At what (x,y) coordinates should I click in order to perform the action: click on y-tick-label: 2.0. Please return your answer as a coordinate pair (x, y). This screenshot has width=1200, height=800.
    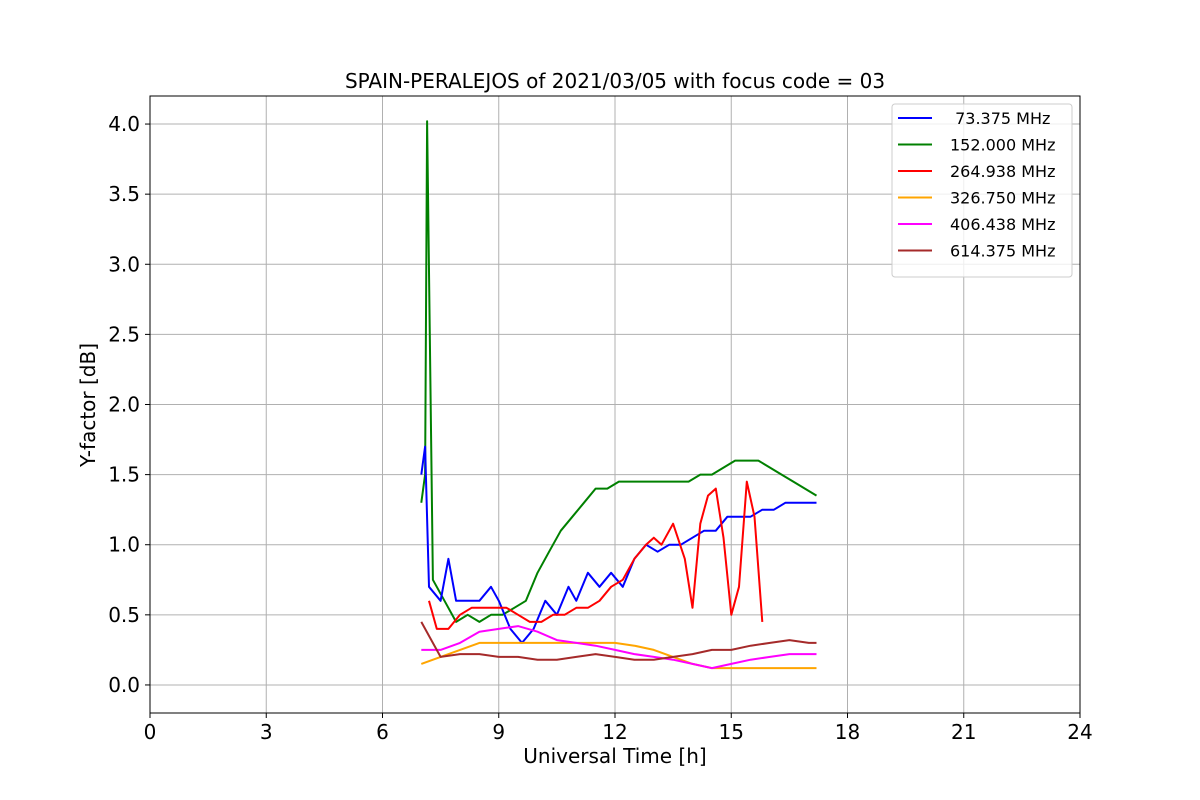
    Looking at the image, I should click on (124, 405).